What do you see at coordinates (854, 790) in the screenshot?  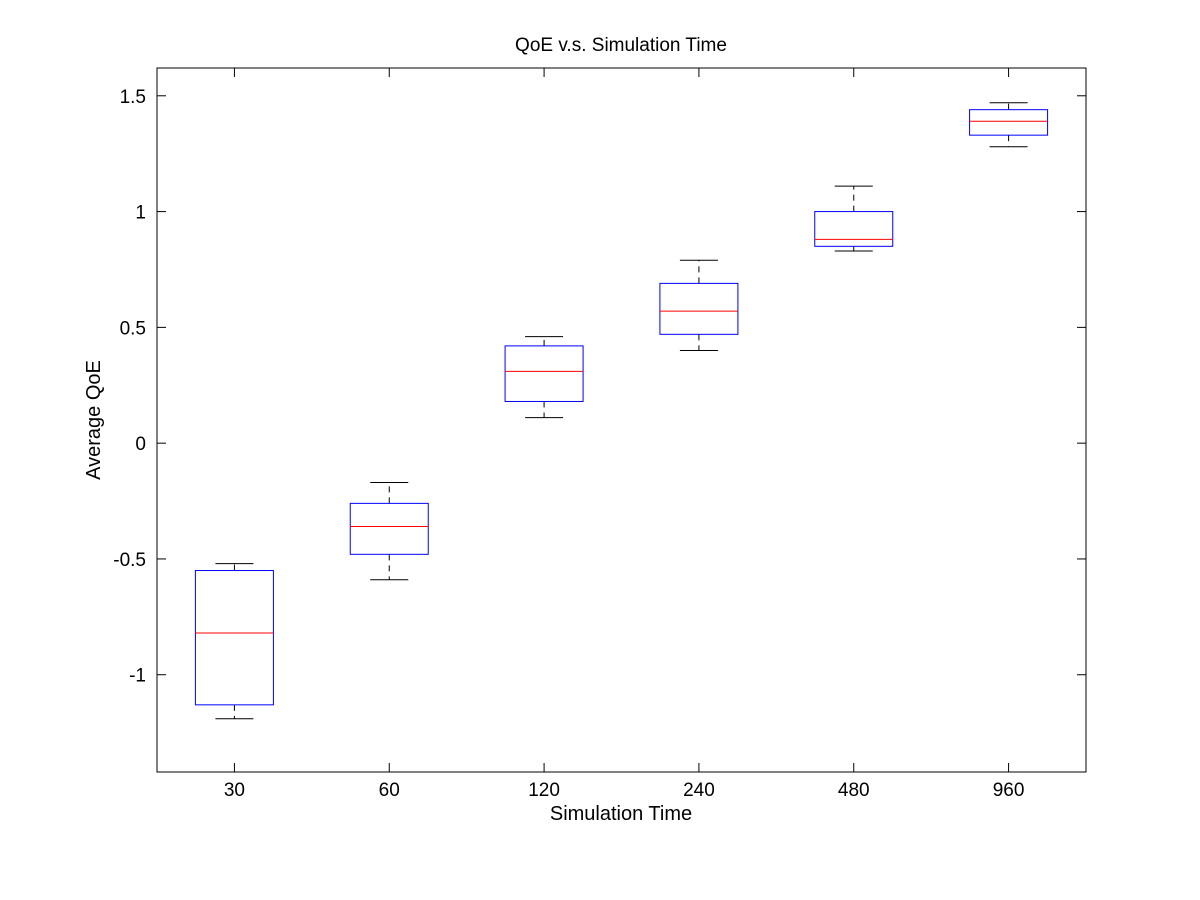 I see `x-tick-label: 480` at bounding box center [854, 790].